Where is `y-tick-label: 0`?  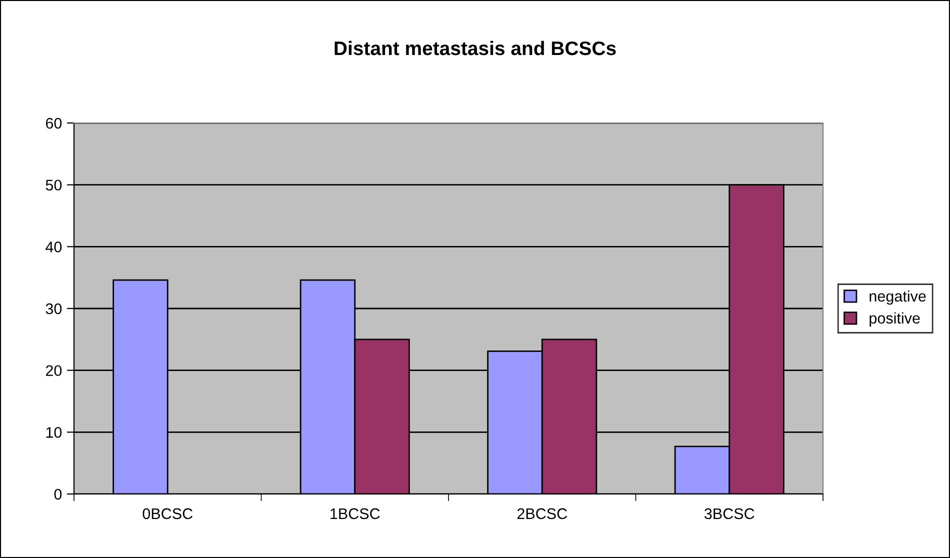
y-tick-label: 0 is located at coordinates (58, 494).